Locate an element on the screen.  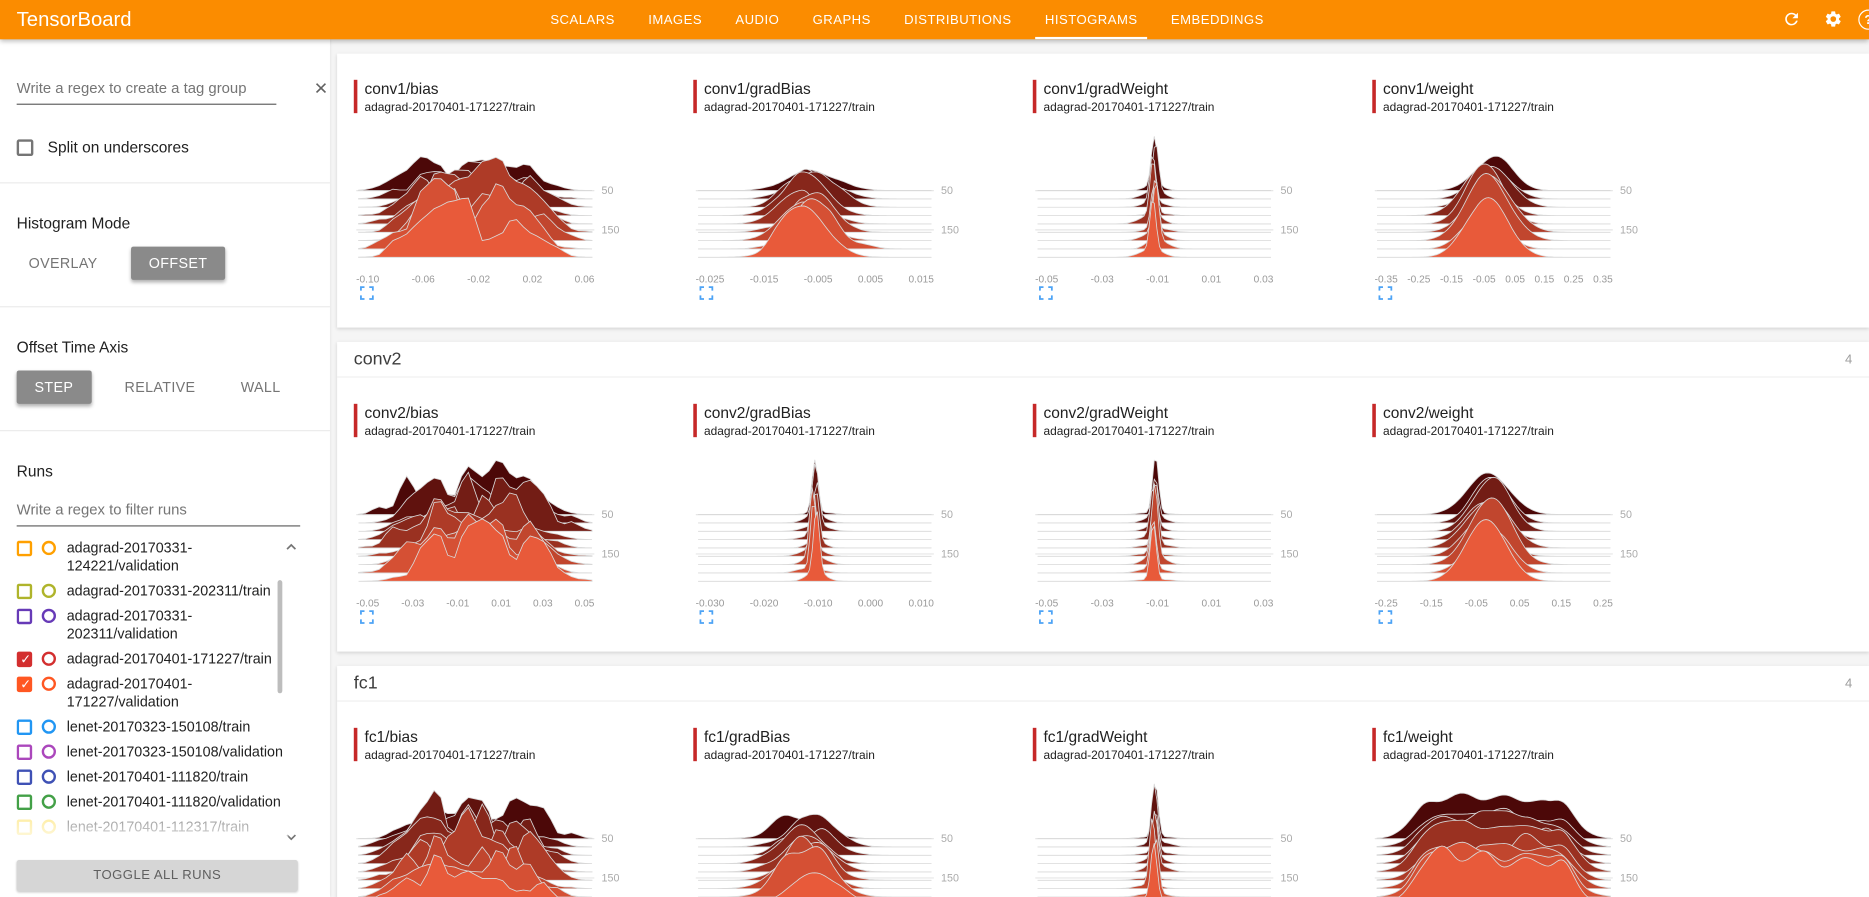
scroll-up-icon is located at coordinates (291, 546).